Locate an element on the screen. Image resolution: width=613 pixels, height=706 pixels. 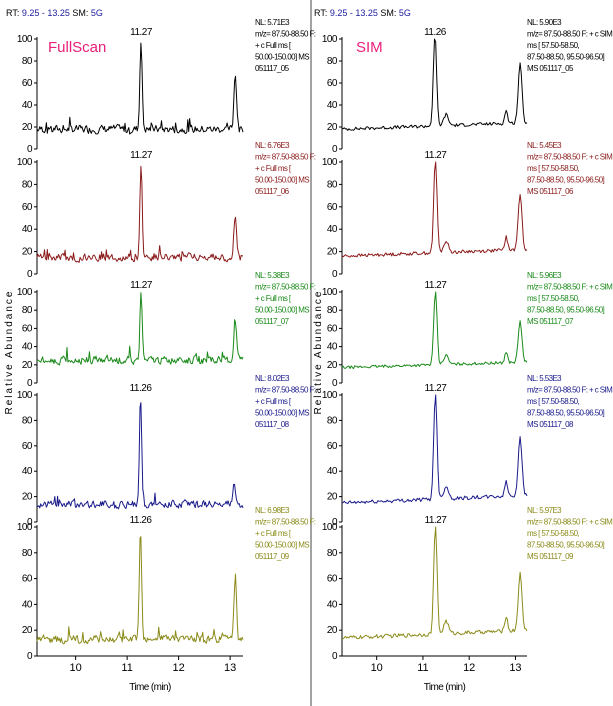
column-title: SIM is located at coordinates (369, 47).